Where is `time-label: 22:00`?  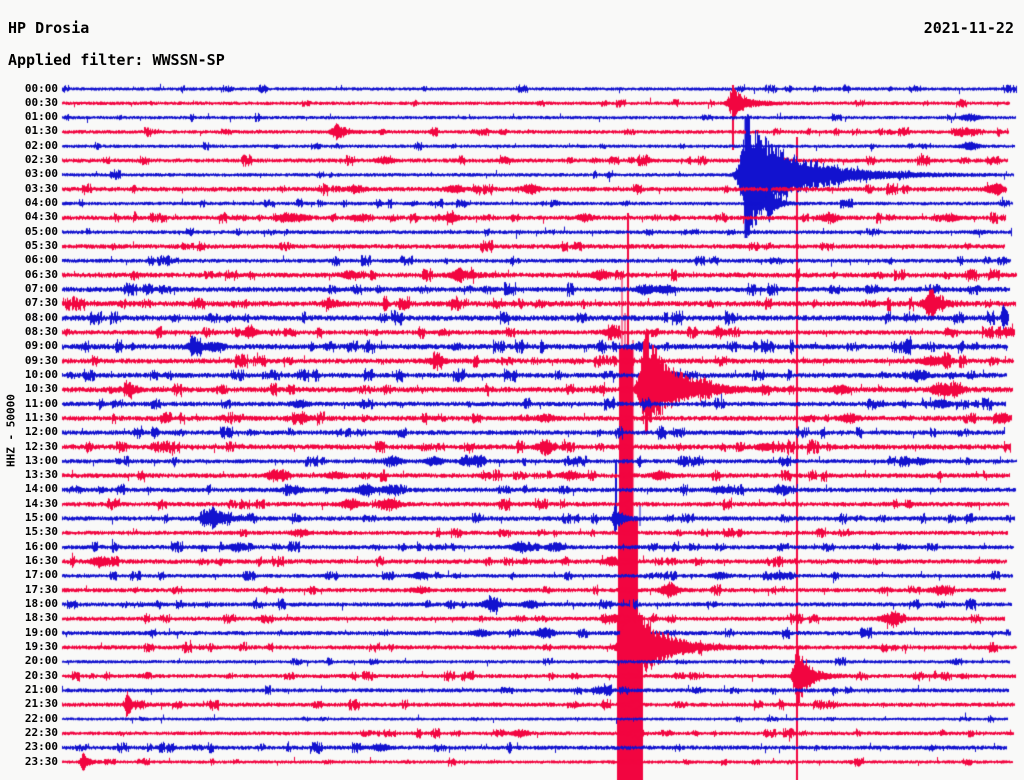 time-label: 22:00 is located at coordinates (41, 718).